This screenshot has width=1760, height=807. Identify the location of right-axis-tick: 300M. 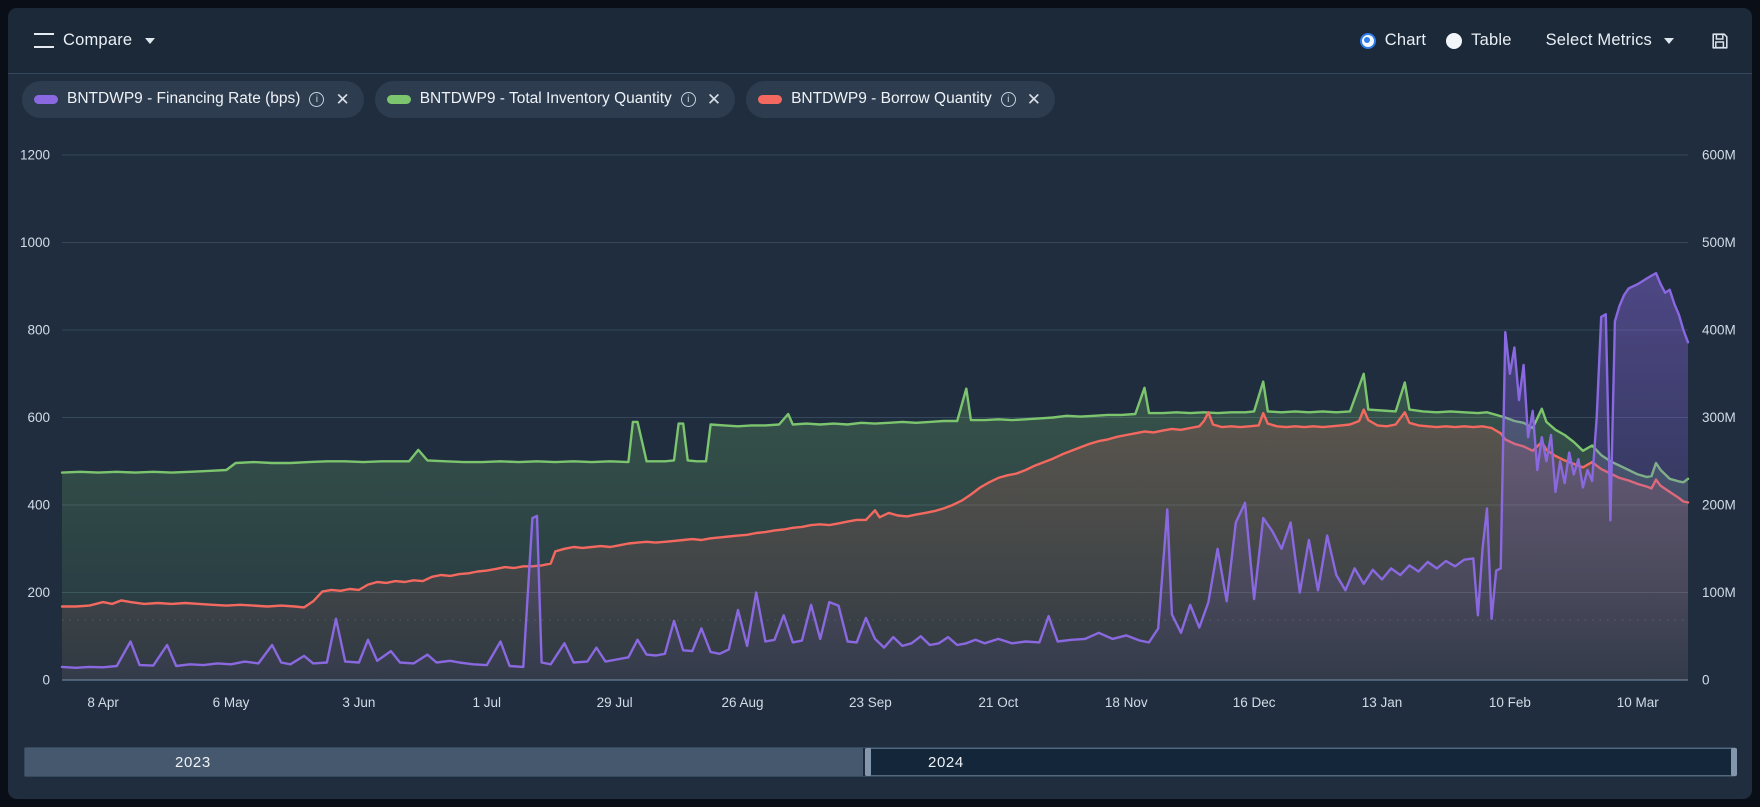
(1719, 417).